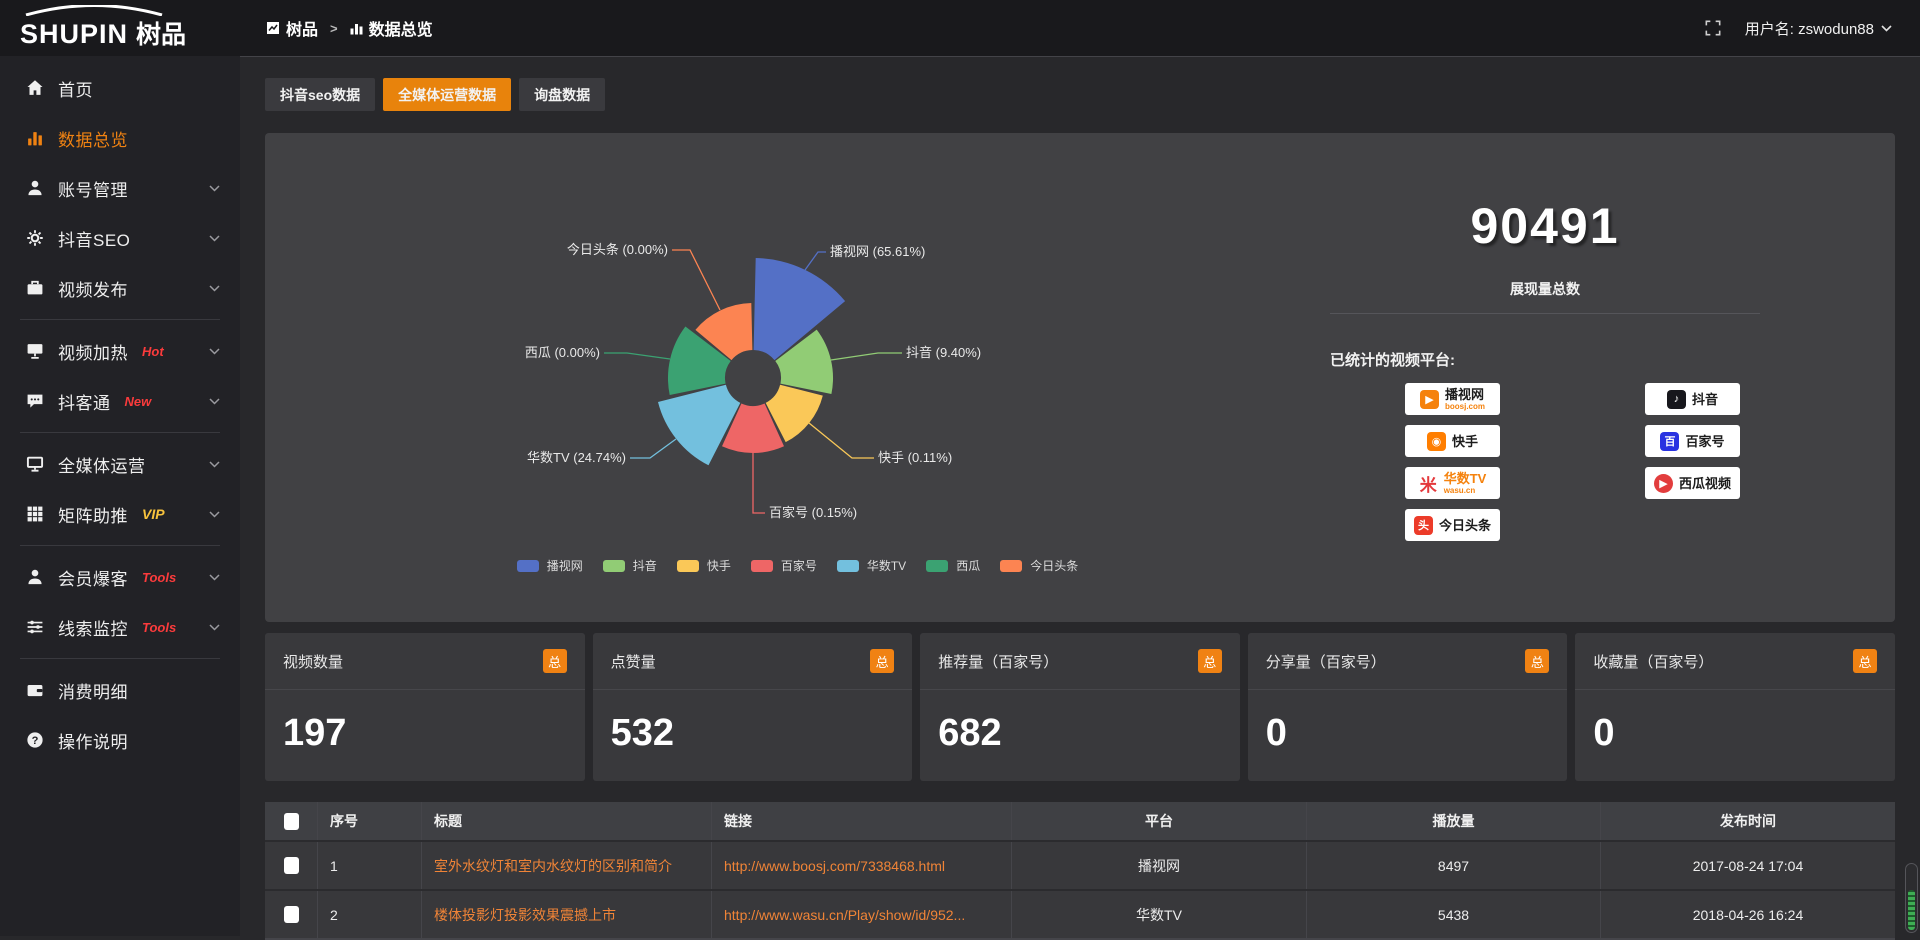 The image size is (1920, 940). I want to click on stat-card-value: 682, so click(970, 733).